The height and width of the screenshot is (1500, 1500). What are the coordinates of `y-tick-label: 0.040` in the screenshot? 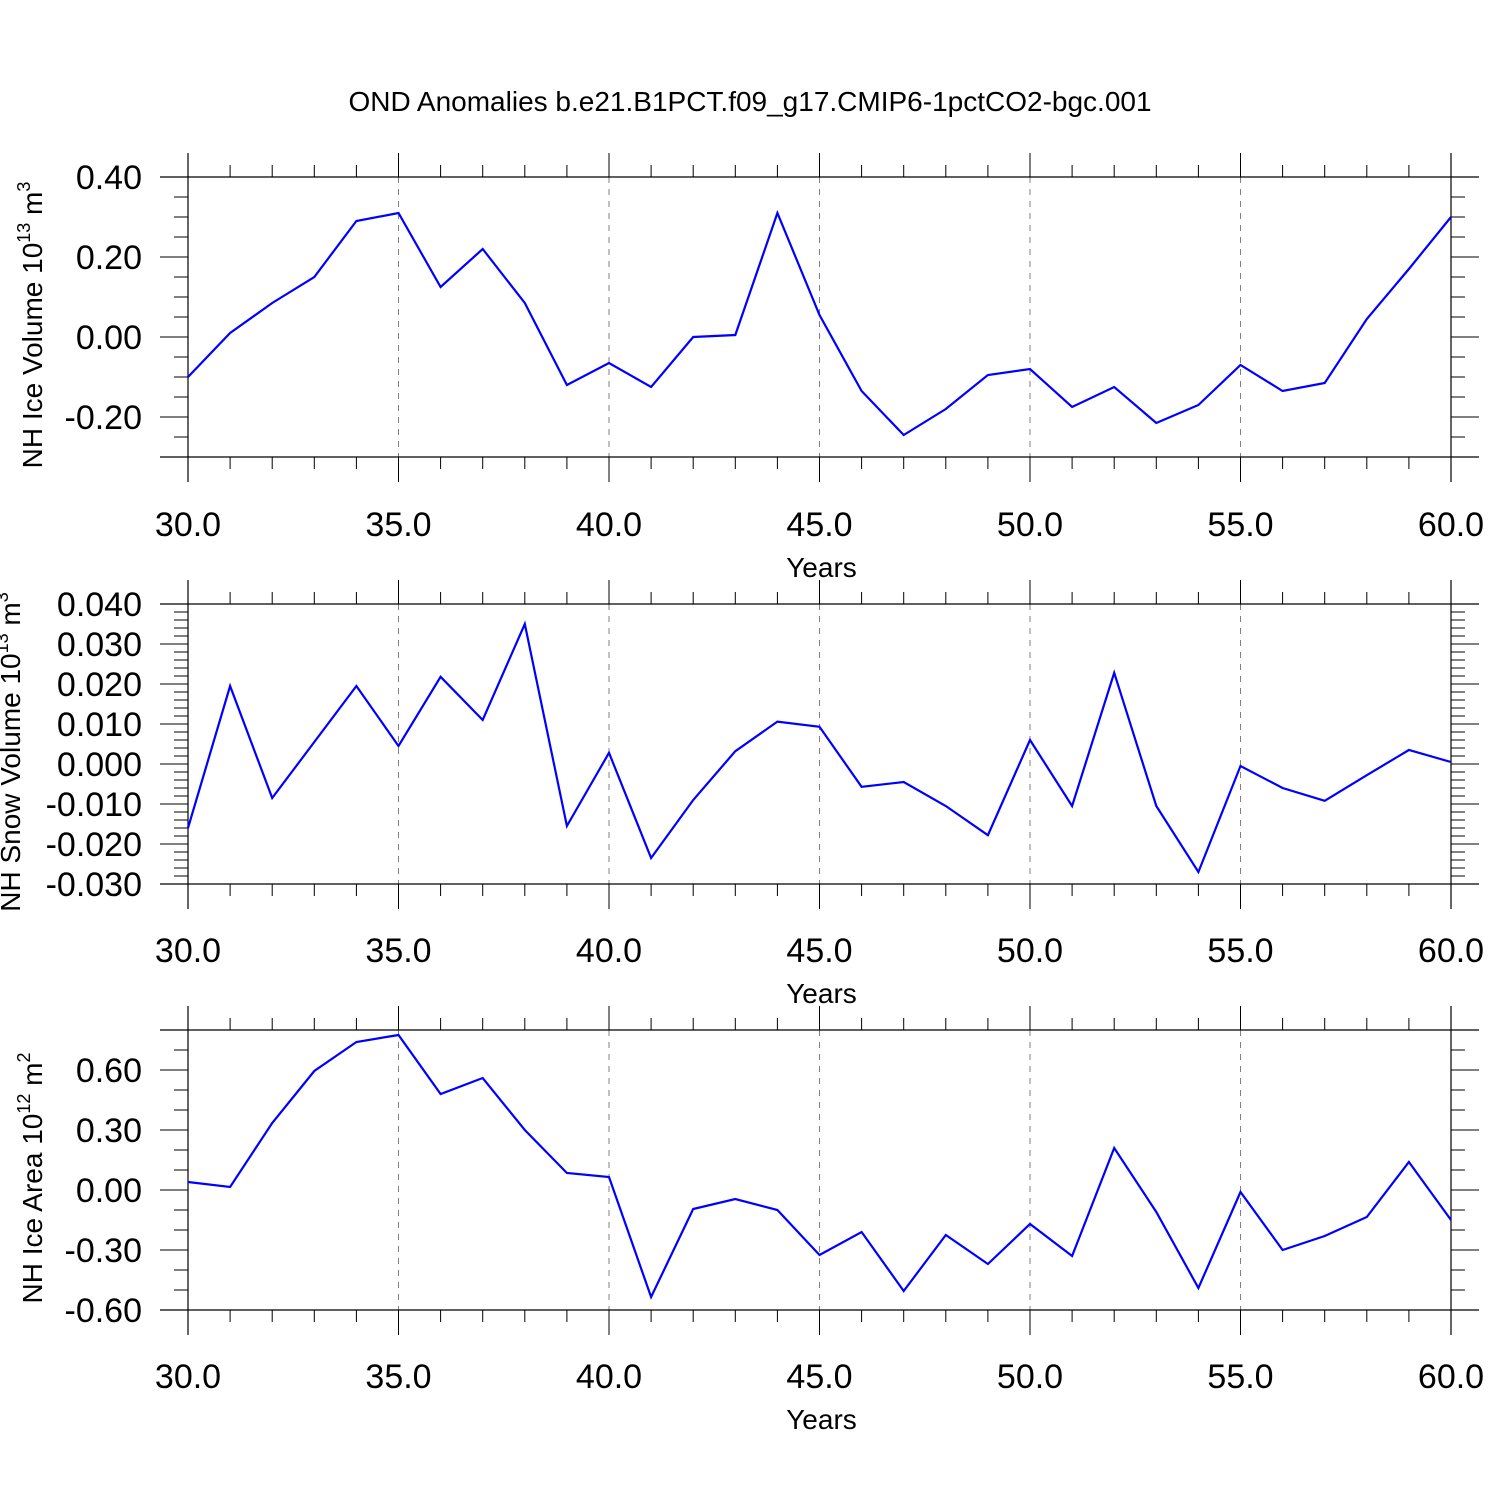 It's located at (99, 605).